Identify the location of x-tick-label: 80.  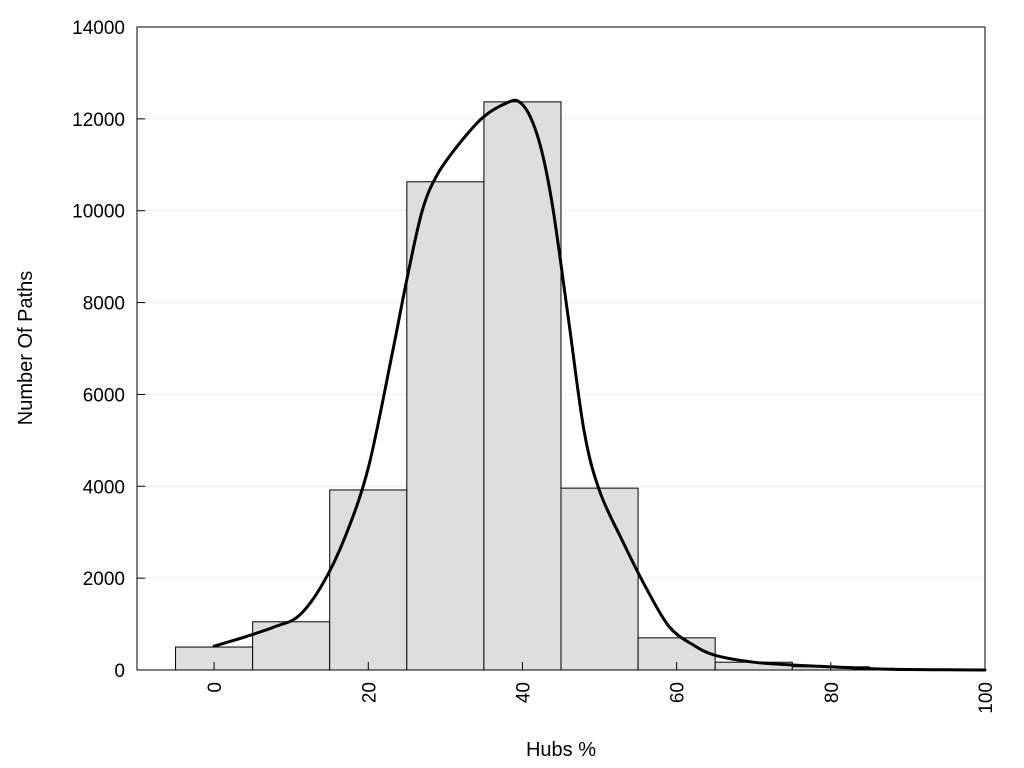
(832, 692).